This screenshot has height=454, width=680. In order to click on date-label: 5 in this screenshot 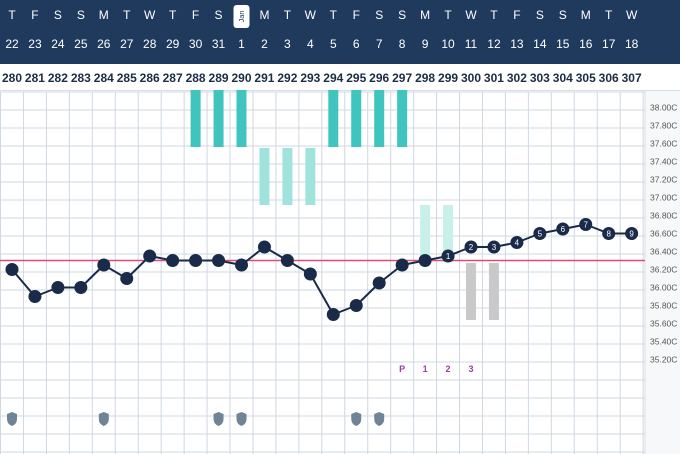, I will do `click(333, 44)`.